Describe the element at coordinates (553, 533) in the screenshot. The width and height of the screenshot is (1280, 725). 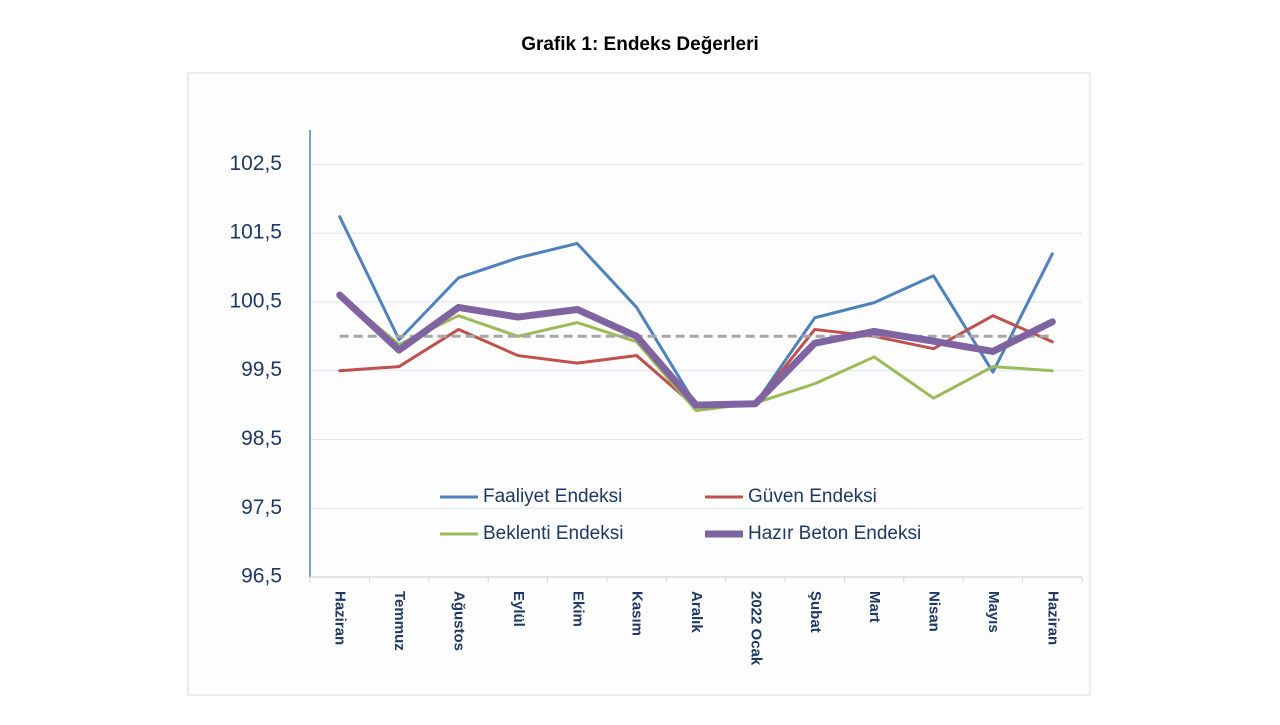
I see `legend-label: Beklenti Endeksi` at that location.